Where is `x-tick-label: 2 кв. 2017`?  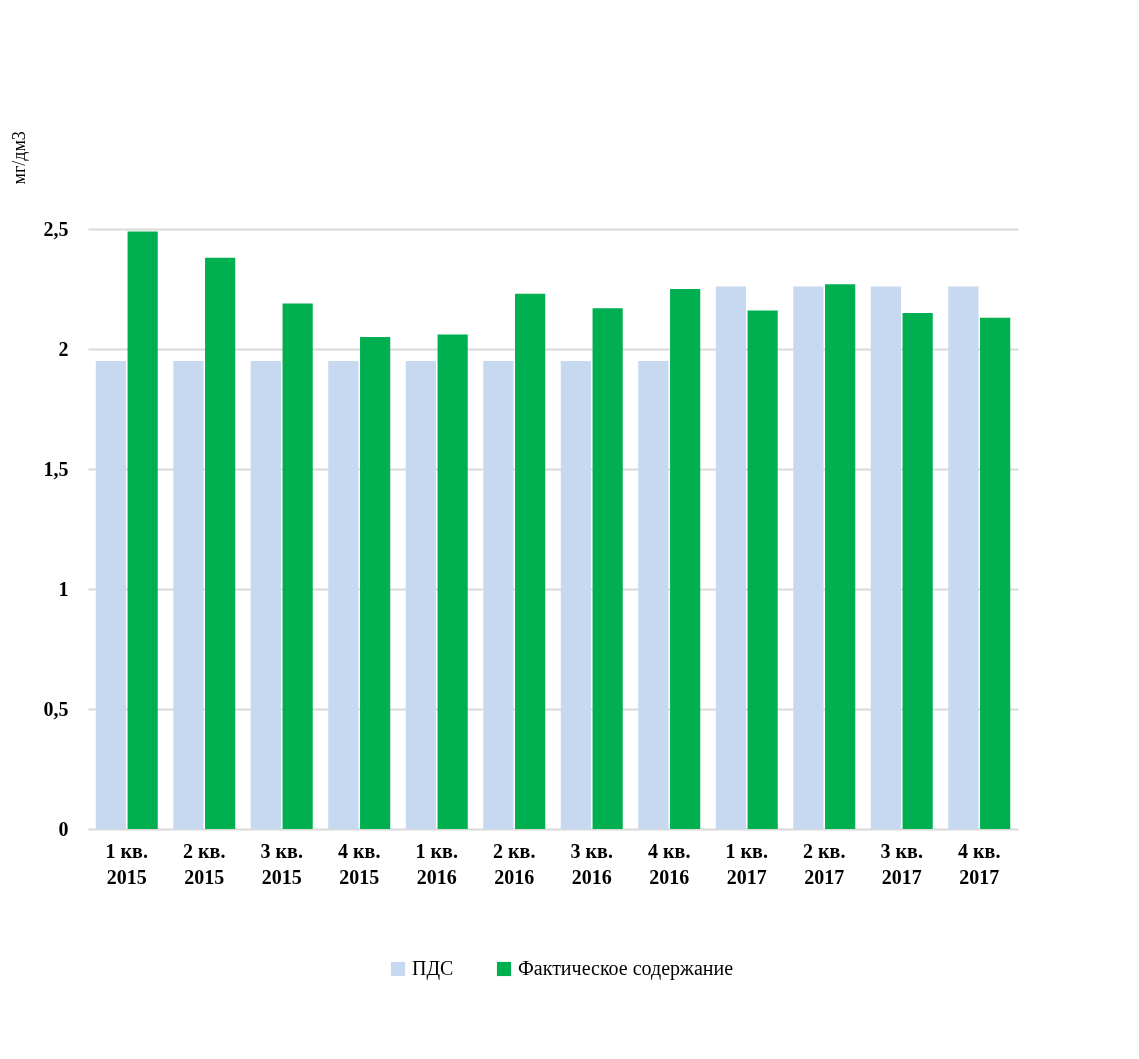
x-tick-label: 2 кв. 2017 is located at coordinates (824, 863).